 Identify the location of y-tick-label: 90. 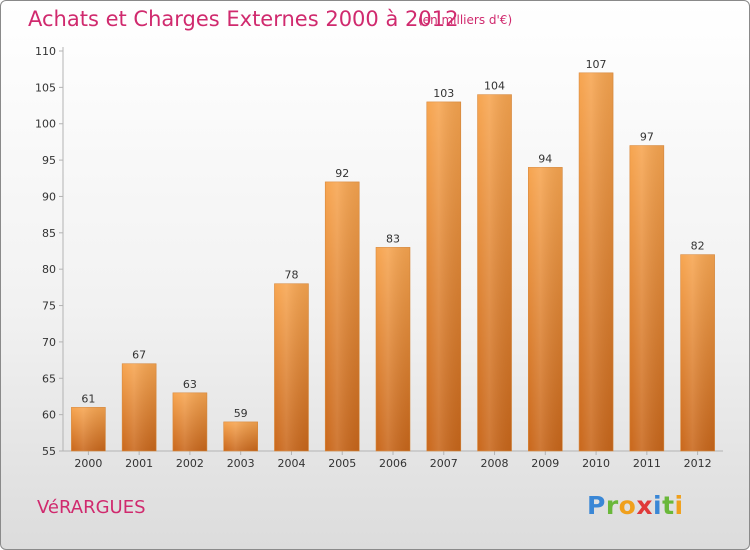
(49, 196).